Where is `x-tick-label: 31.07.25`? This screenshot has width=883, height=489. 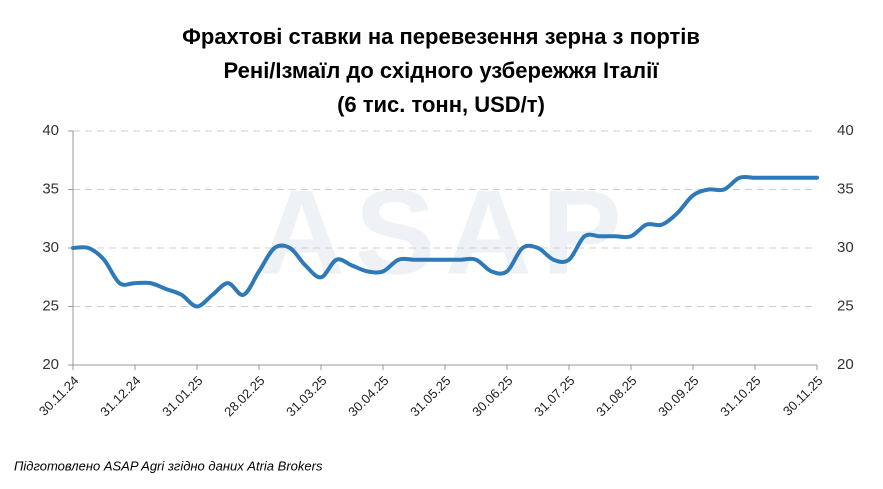
x-tick-label: 31.07.25 is located at coordinates (554, 396).